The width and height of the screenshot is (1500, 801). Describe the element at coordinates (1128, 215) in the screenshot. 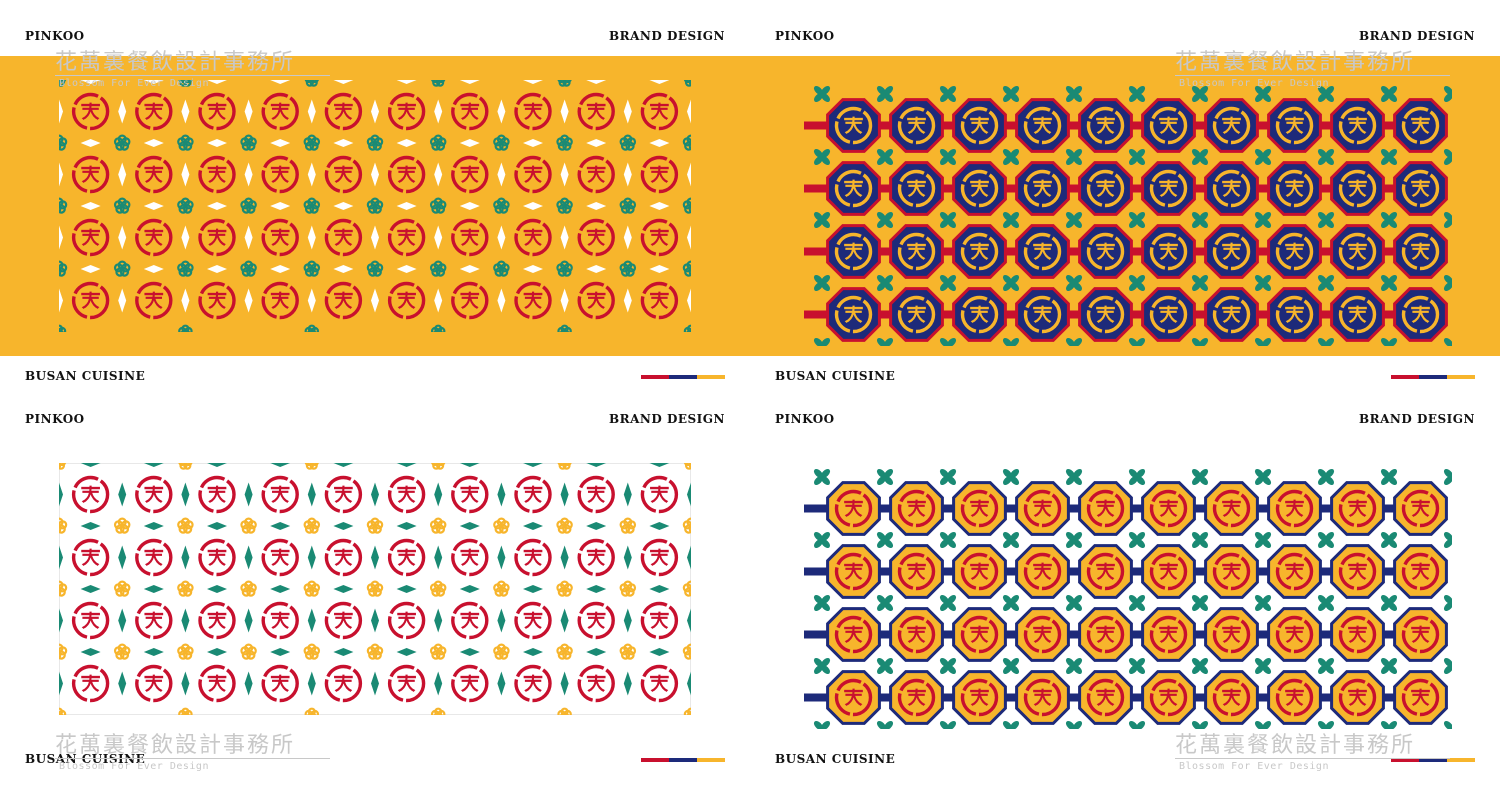

I see `pattern-navy-octagon: 大大大大大大大大大大大大大大大大大大大大大大大大大大大大大大大大大大大大大大大大` at that location.